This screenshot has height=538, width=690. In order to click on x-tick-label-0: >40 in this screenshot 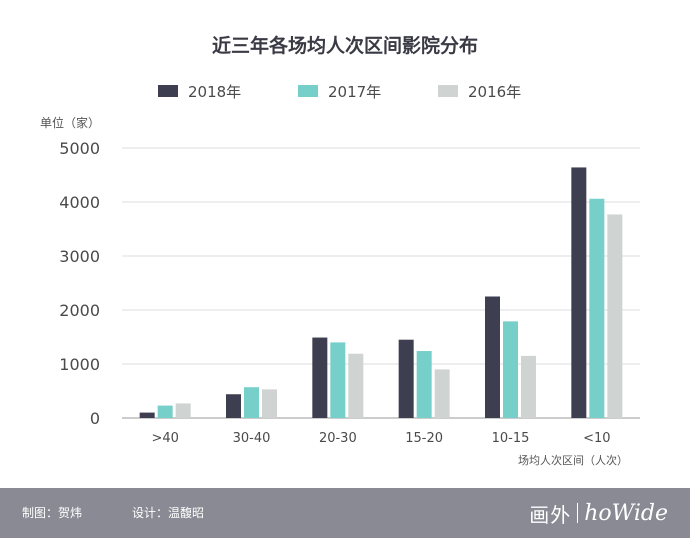, I will do `click(164, 438)`.